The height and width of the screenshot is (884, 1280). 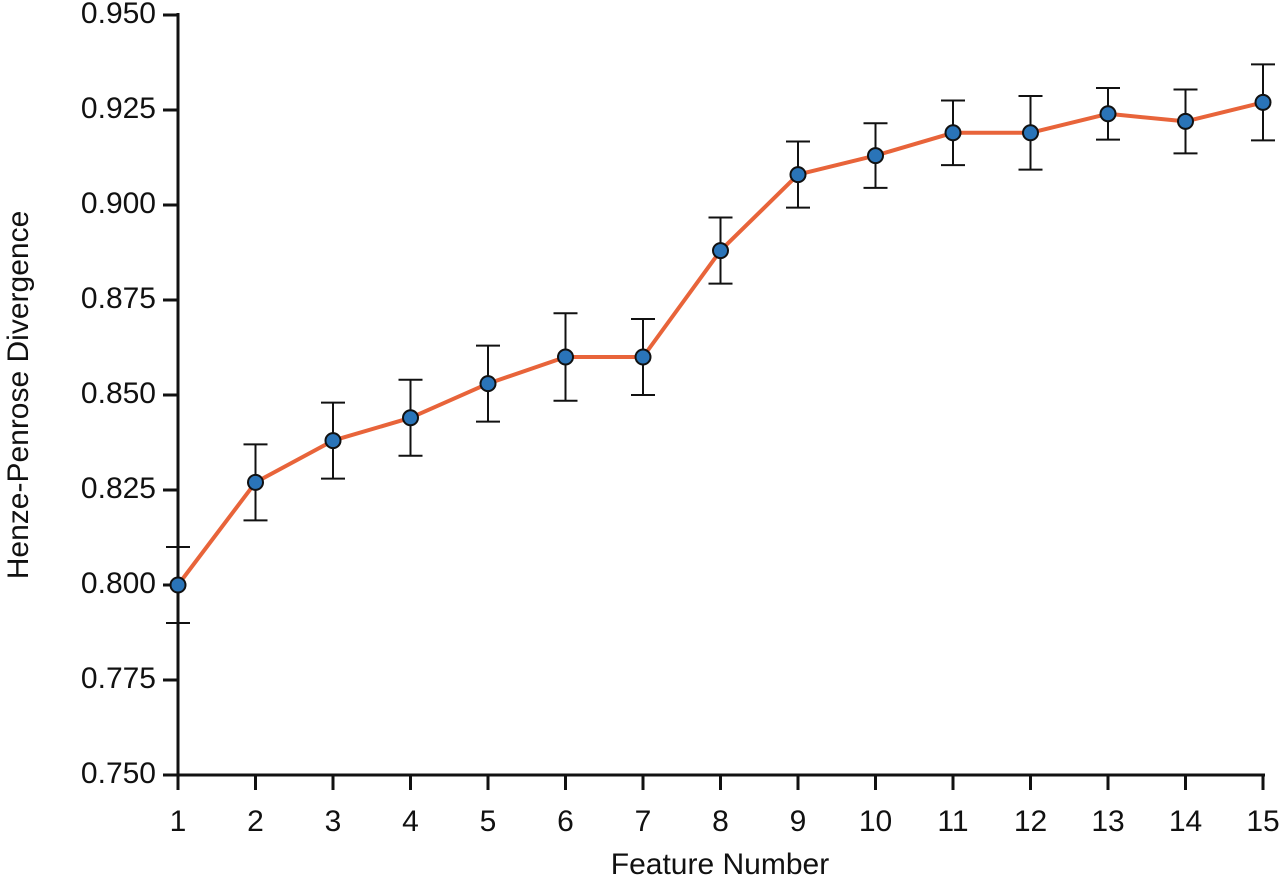 What do you see at coordinates (720, 821) in the screenshot?
I see `x-tick-label: 8` at bounding box center [720, 821].